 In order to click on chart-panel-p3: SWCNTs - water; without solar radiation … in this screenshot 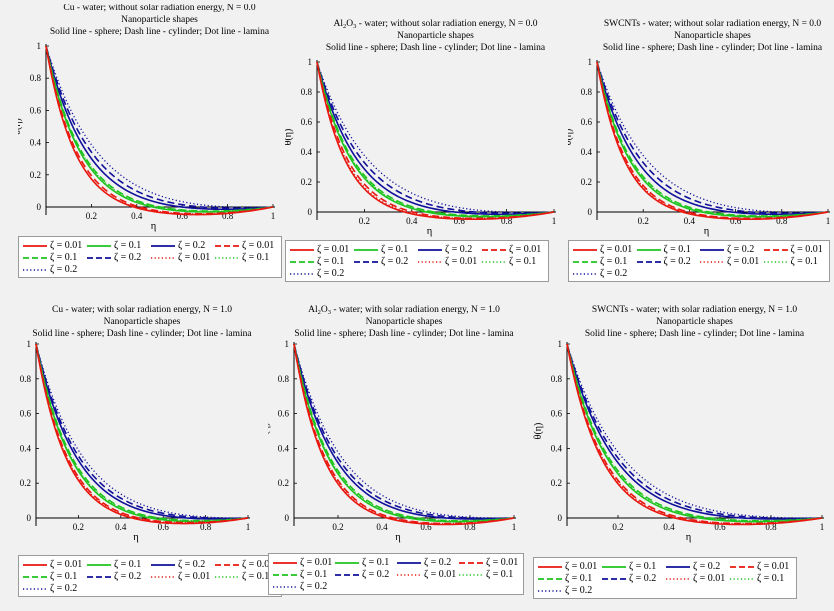, I will do `click(700, 143)`.